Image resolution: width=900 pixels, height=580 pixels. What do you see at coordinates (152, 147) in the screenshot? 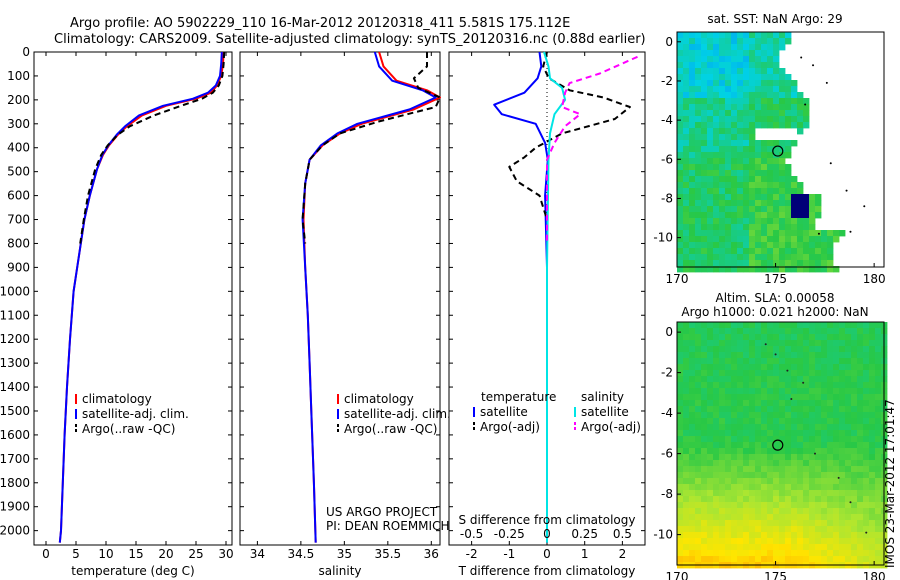
I see `series-line-argo-raw-qc-` at bounding box center [152, 147].